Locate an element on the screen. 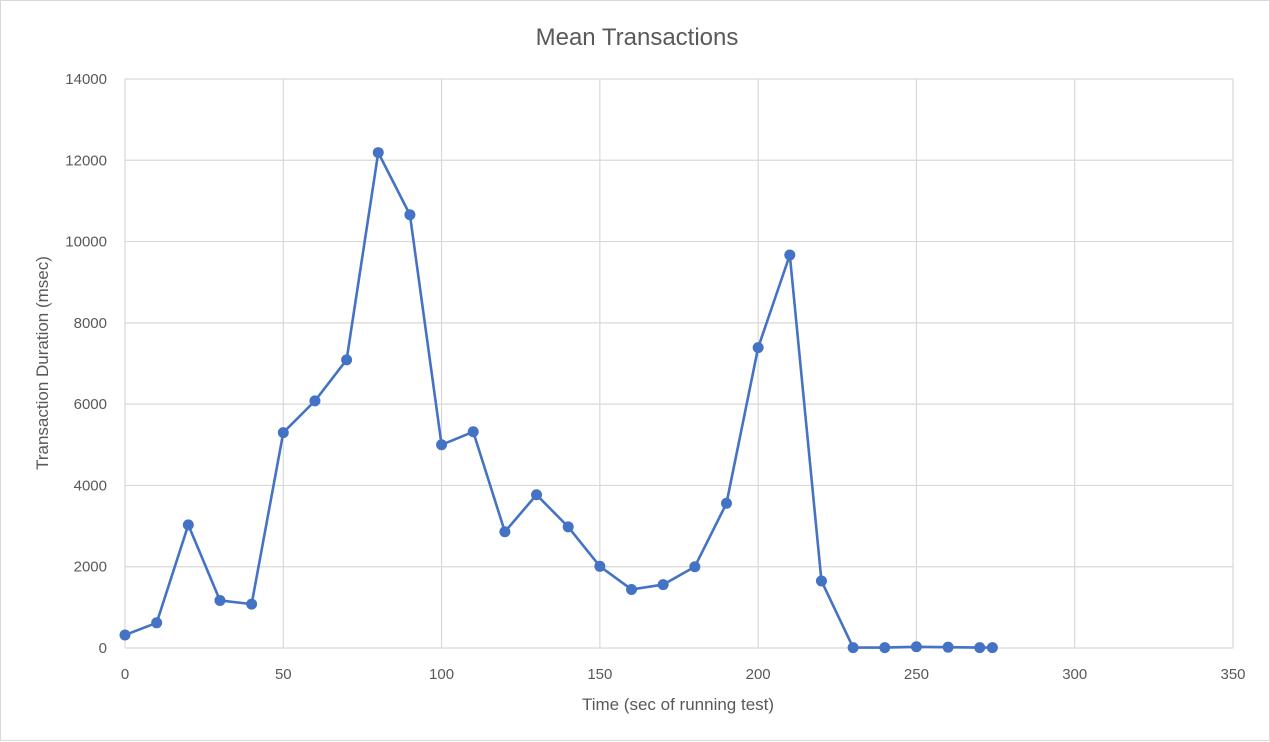 This screenshot has height=742, width=1270. x-tick-label: 200 is located at coordinates (758, 674).